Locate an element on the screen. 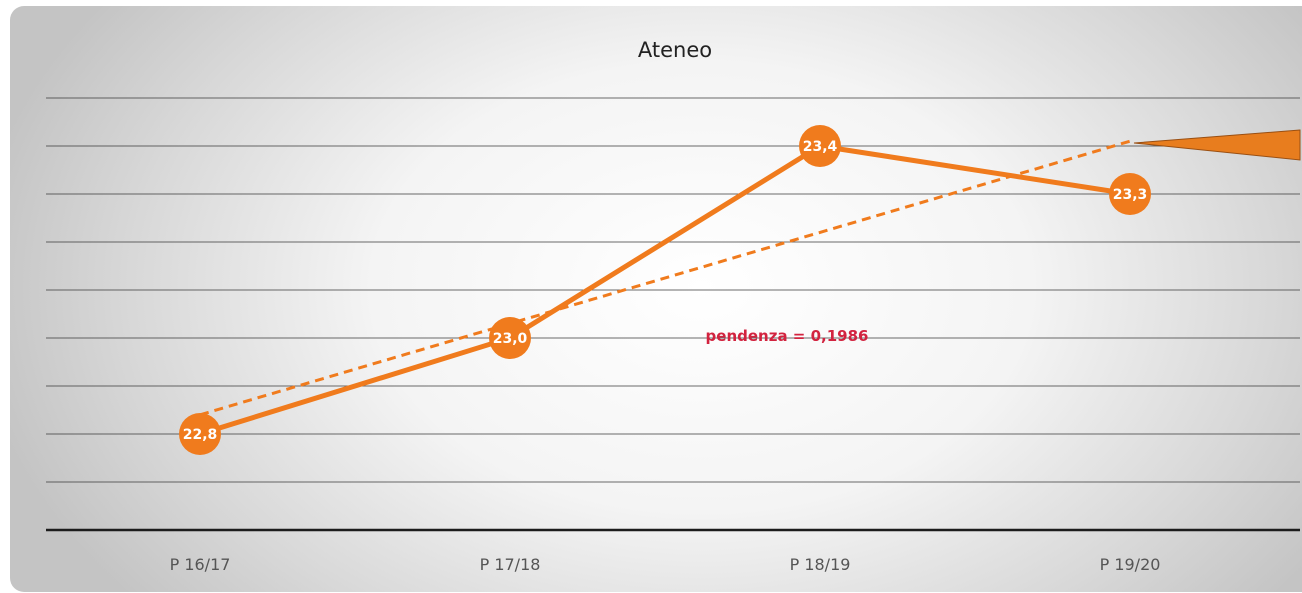  data-label: 23,4 is located at coordinates (820, 147).